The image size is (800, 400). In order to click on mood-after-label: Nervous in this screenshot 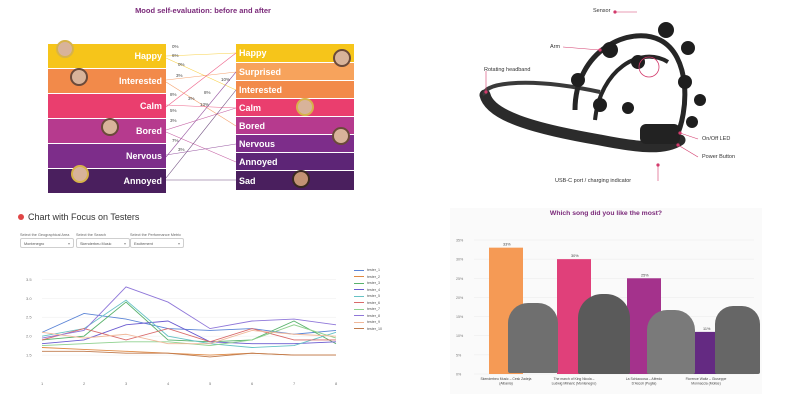, I will do `click(257, 143)`.